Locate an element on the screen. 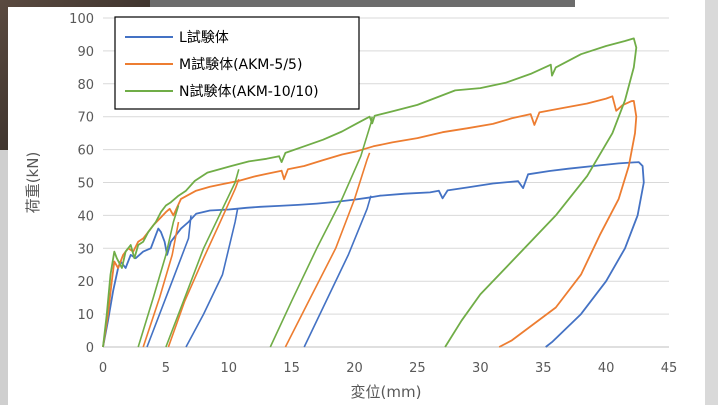 This screenshot has width=718, height=410. legend-label-l: L試験体 is located at coordinates (204, 38).